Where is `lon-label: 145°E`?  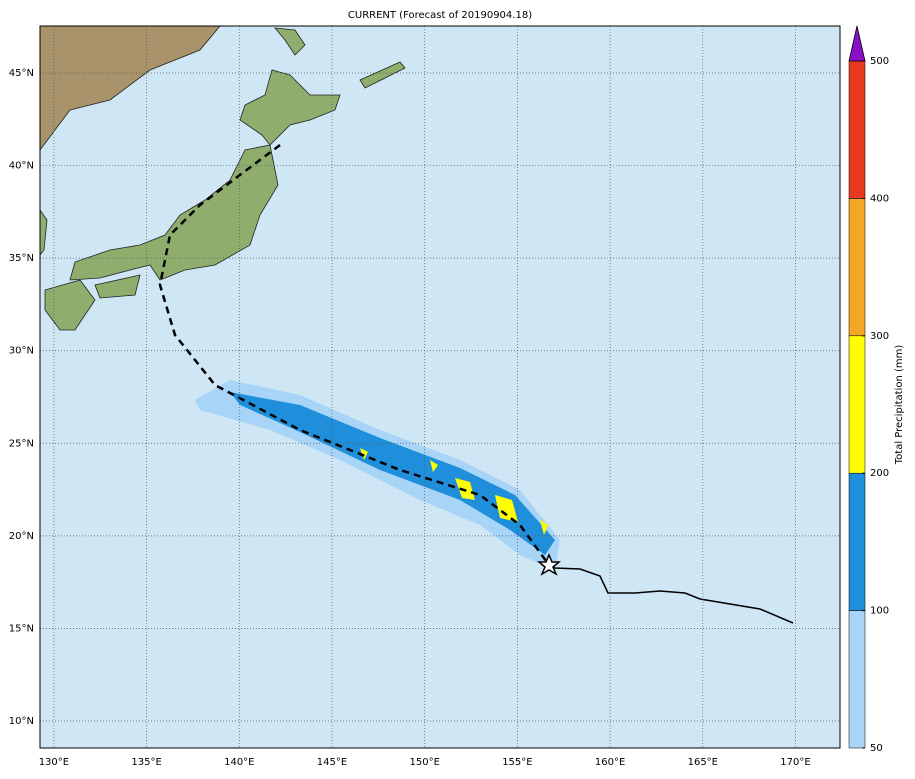
lon-label: 145°E is located at coordinates (332, 762).